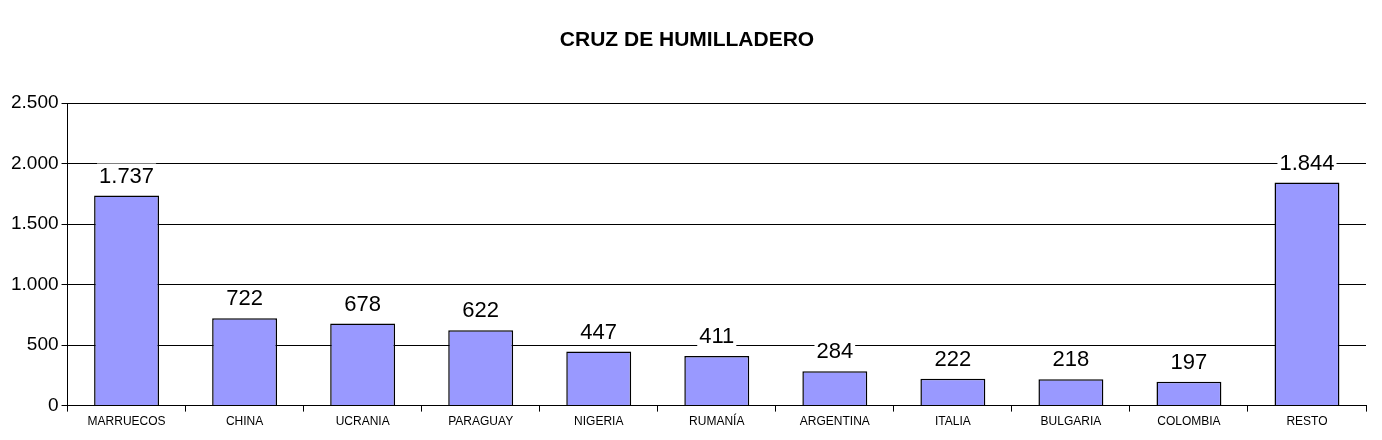 This screenshot has height=440, width=1382. Describe the element at coordinates (244, 421) in the screenshot. I see `x-tick-label: CHINA` at that location.